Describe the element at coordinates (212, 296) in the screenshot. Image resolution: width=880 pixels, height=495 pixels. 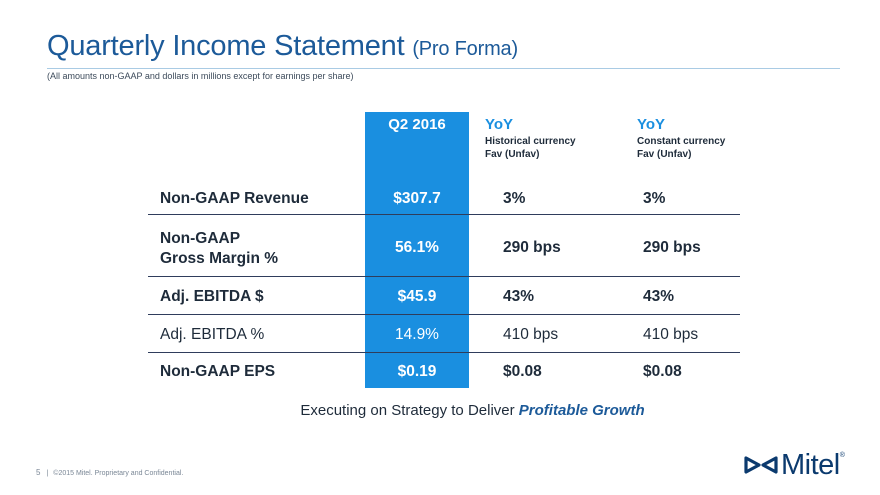
I see `row-label: Adj. EBITDA $` at that location.